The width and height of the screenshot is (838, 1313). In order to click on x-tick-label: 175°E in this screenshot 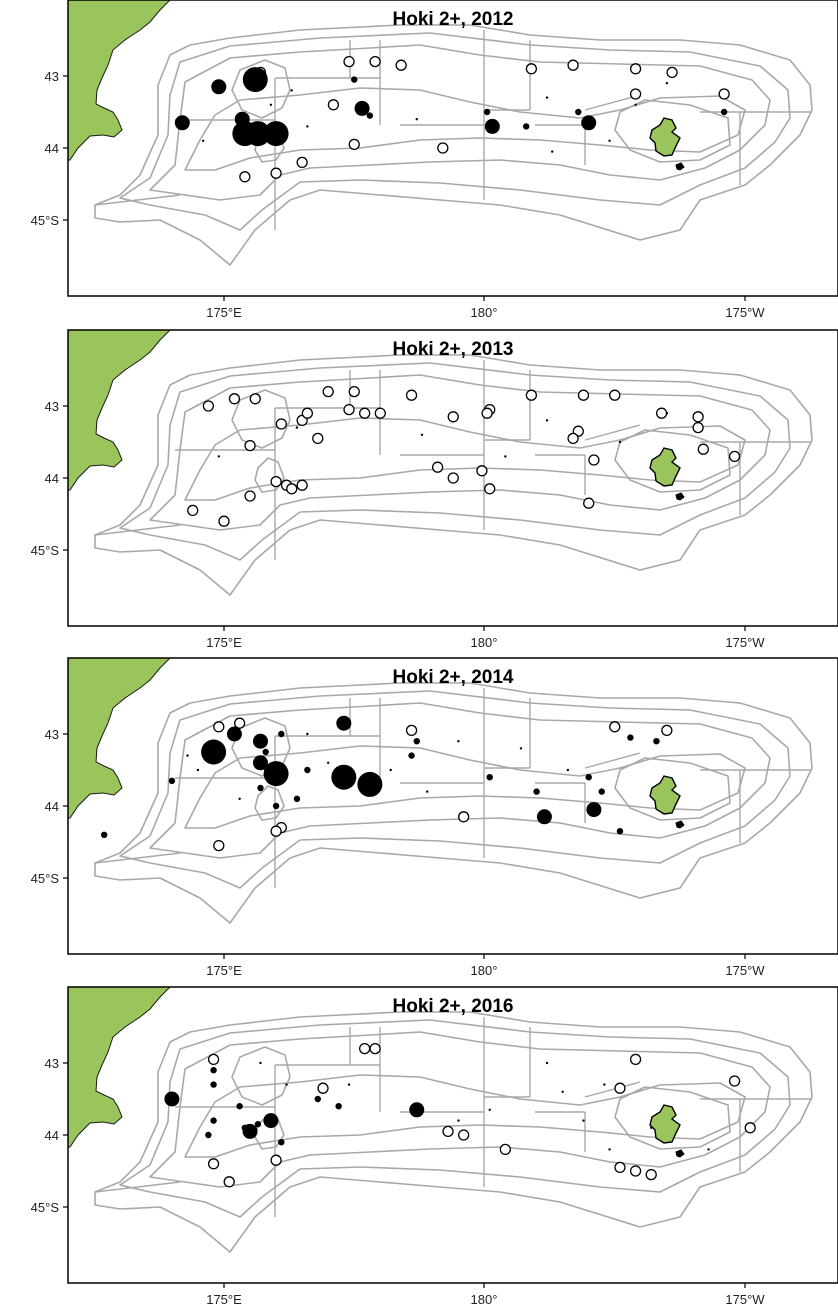, I will do `click(224, 642)`.